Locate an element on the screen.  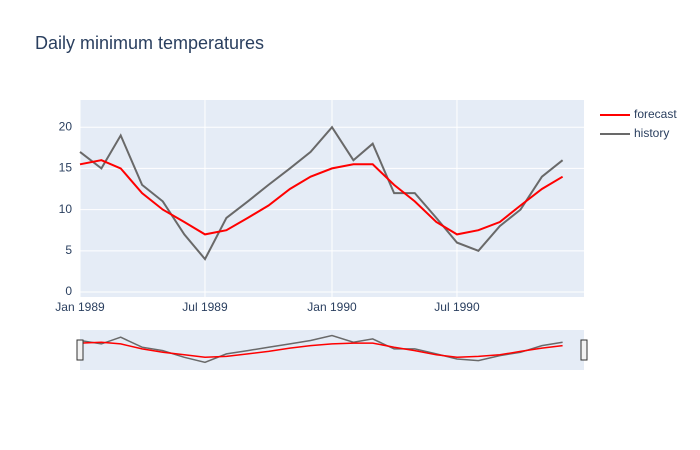
x-tick-label: Jul 1990 is located at coordinates (457, 307).